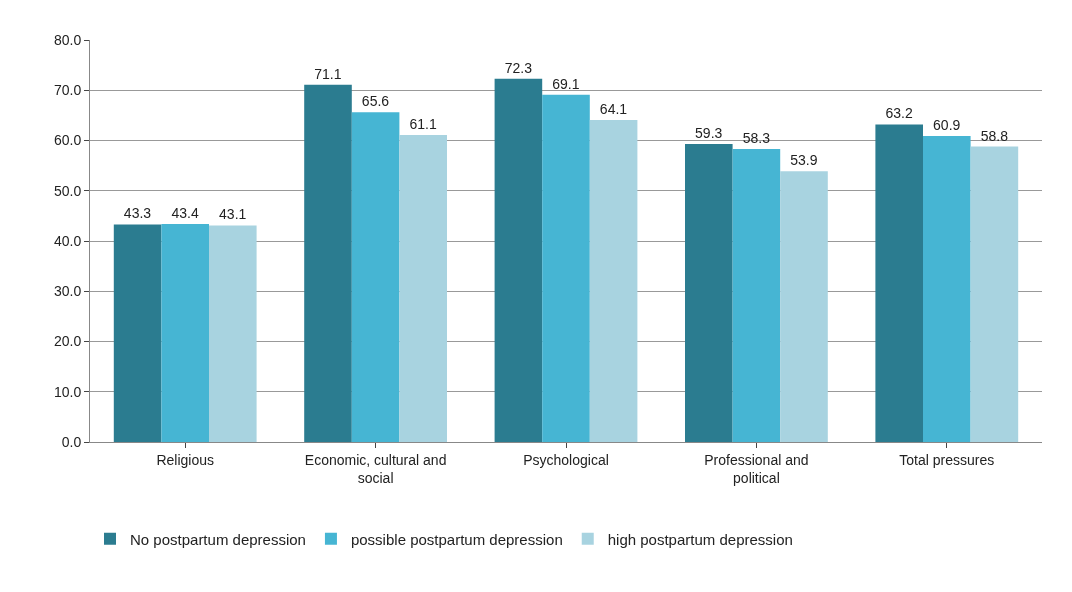  Describe the element at coordinates (67, 291) in the screenshot. I see `y-tick-label: 30.0` at that location.